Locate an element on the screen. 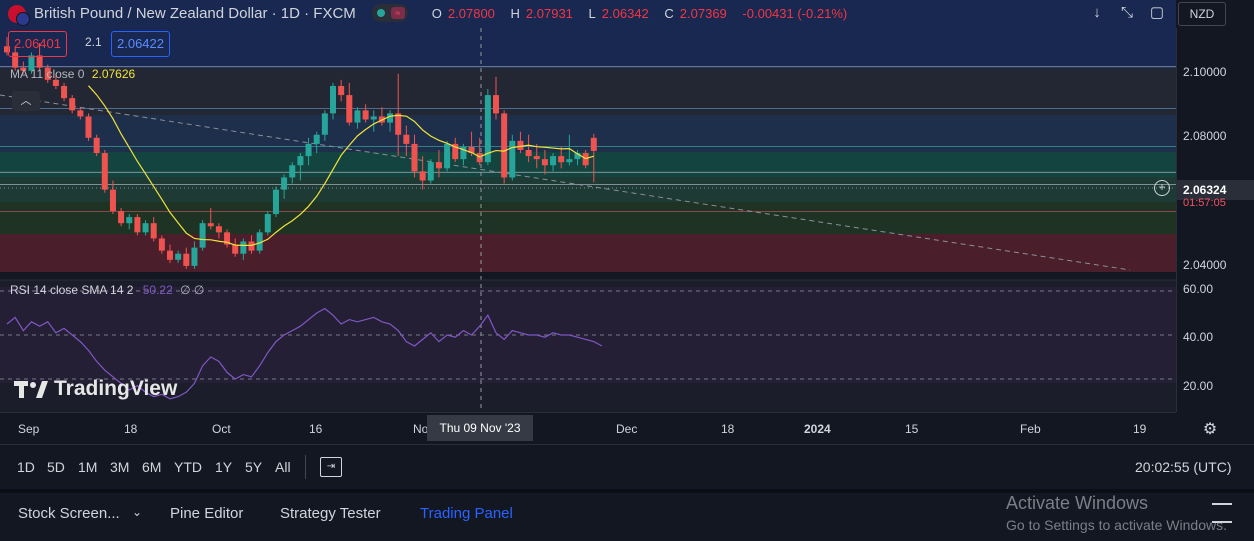 This screenshot has height=541, width=1254. price-tick: 2.04000 is located at coordinates (1205, 265).